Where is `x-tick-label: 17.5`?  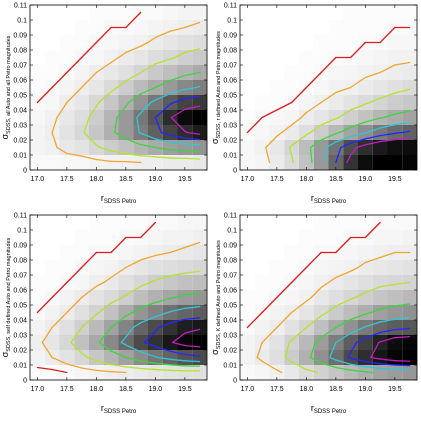 x-tick-label: 17.5 is located at coordinates (277, 389).